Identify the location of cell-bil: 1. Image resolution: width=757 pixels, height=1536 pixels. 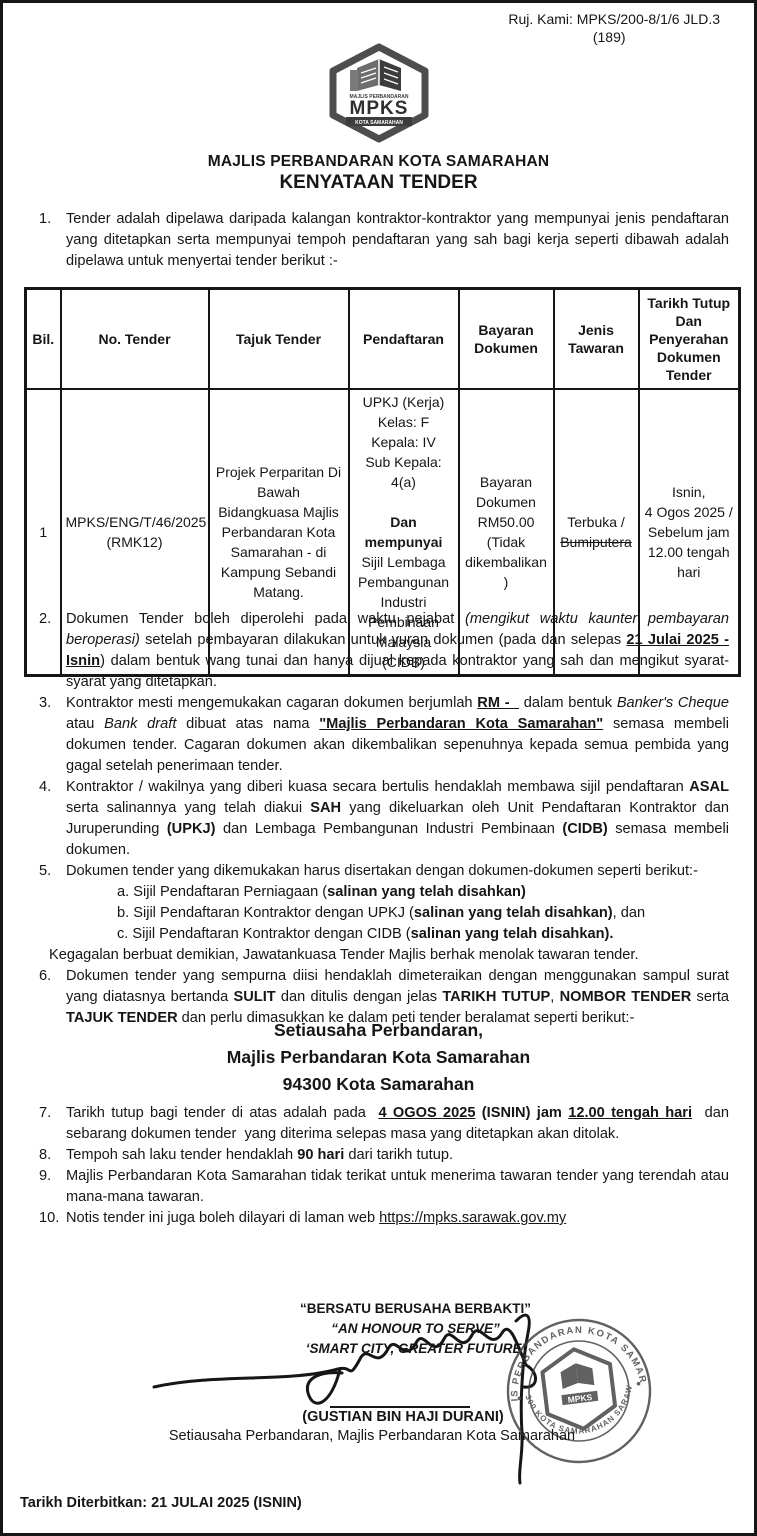
(43, 532).